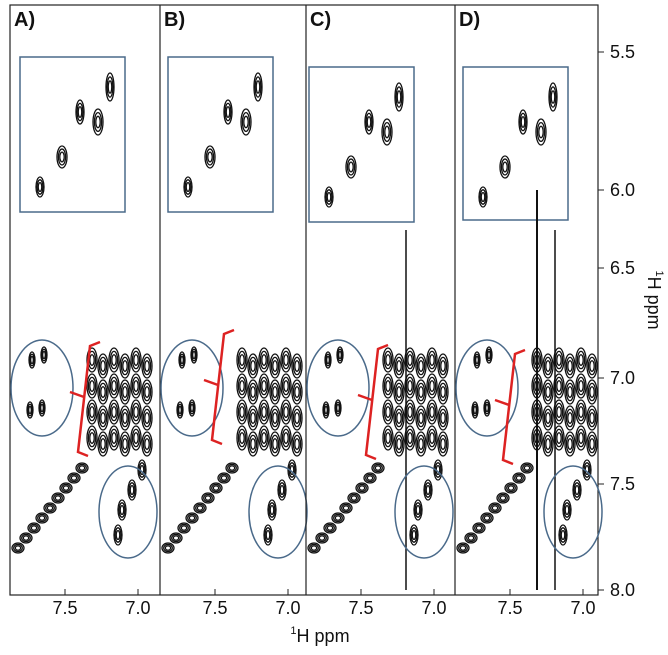  Describe the element at coordinates (622, 590) in the screenshot. I see `y-tick-label: 8.0` at that location.